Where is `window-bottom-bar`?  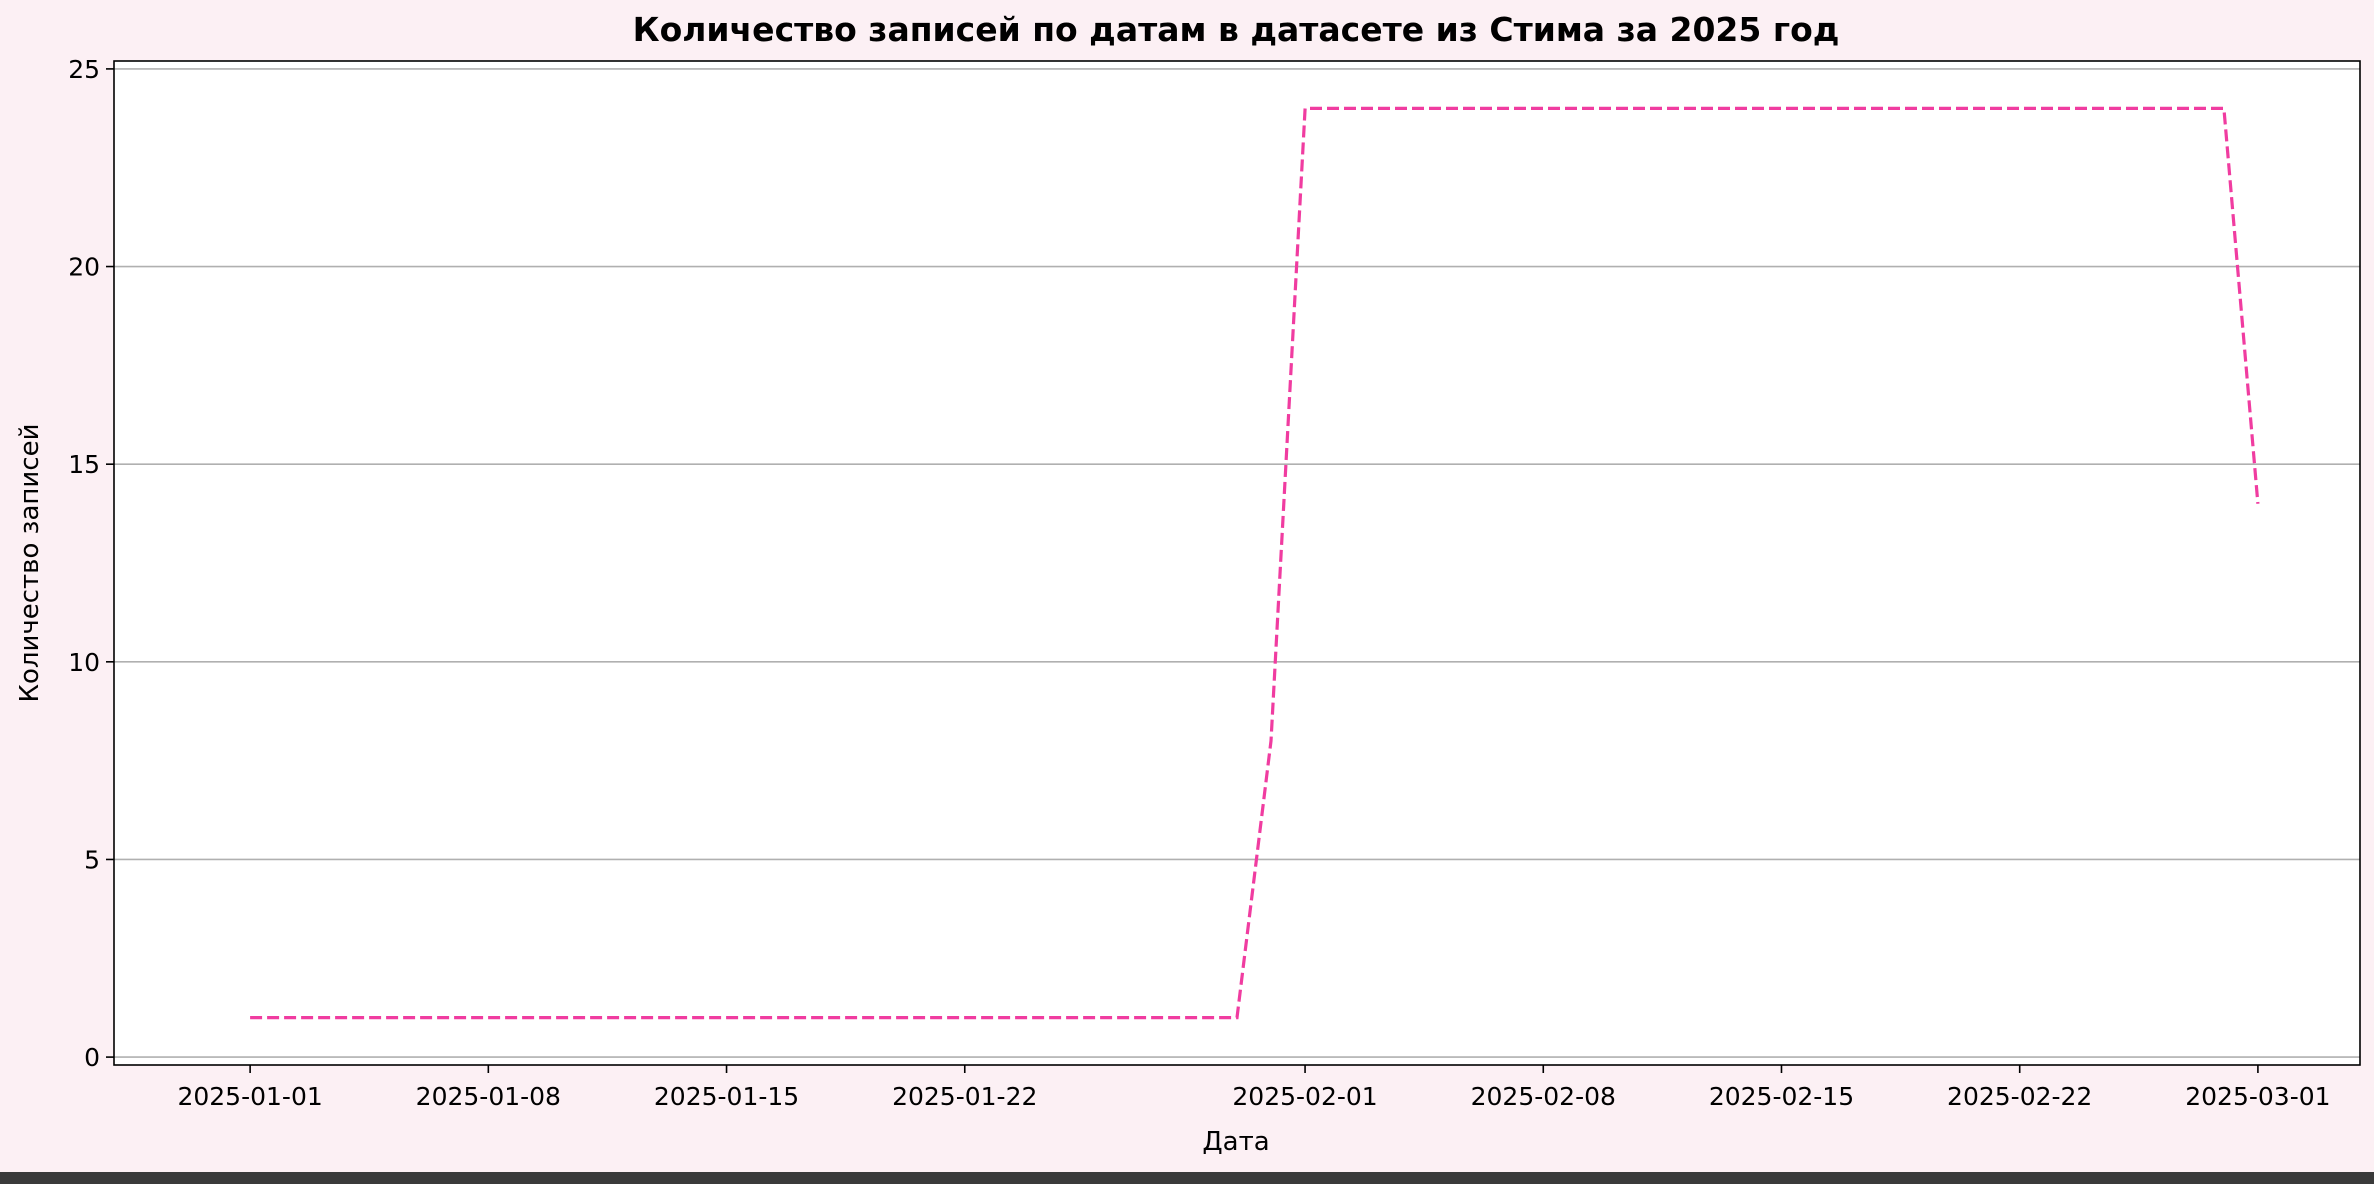
window-bottom-bar is located at coordinates (1187, 1178).